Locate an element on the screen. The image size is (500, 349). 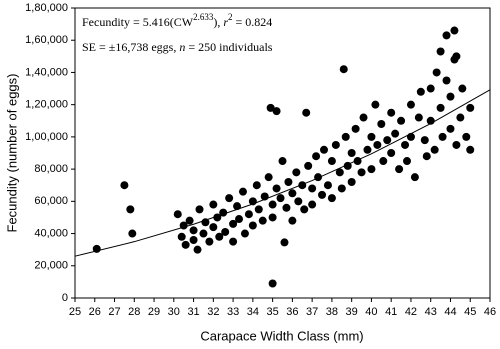
annotation-text: n is located at coordinates (182, 47).